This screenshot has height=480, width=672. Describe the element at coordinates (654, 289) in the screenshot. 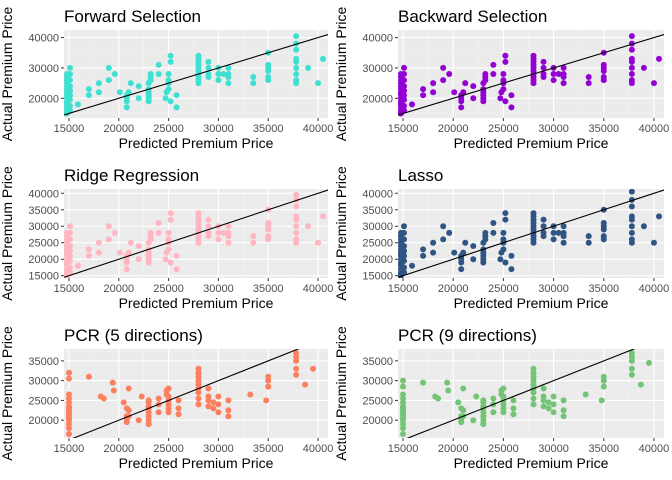

I see `x-tick-label: 40000` at that location.